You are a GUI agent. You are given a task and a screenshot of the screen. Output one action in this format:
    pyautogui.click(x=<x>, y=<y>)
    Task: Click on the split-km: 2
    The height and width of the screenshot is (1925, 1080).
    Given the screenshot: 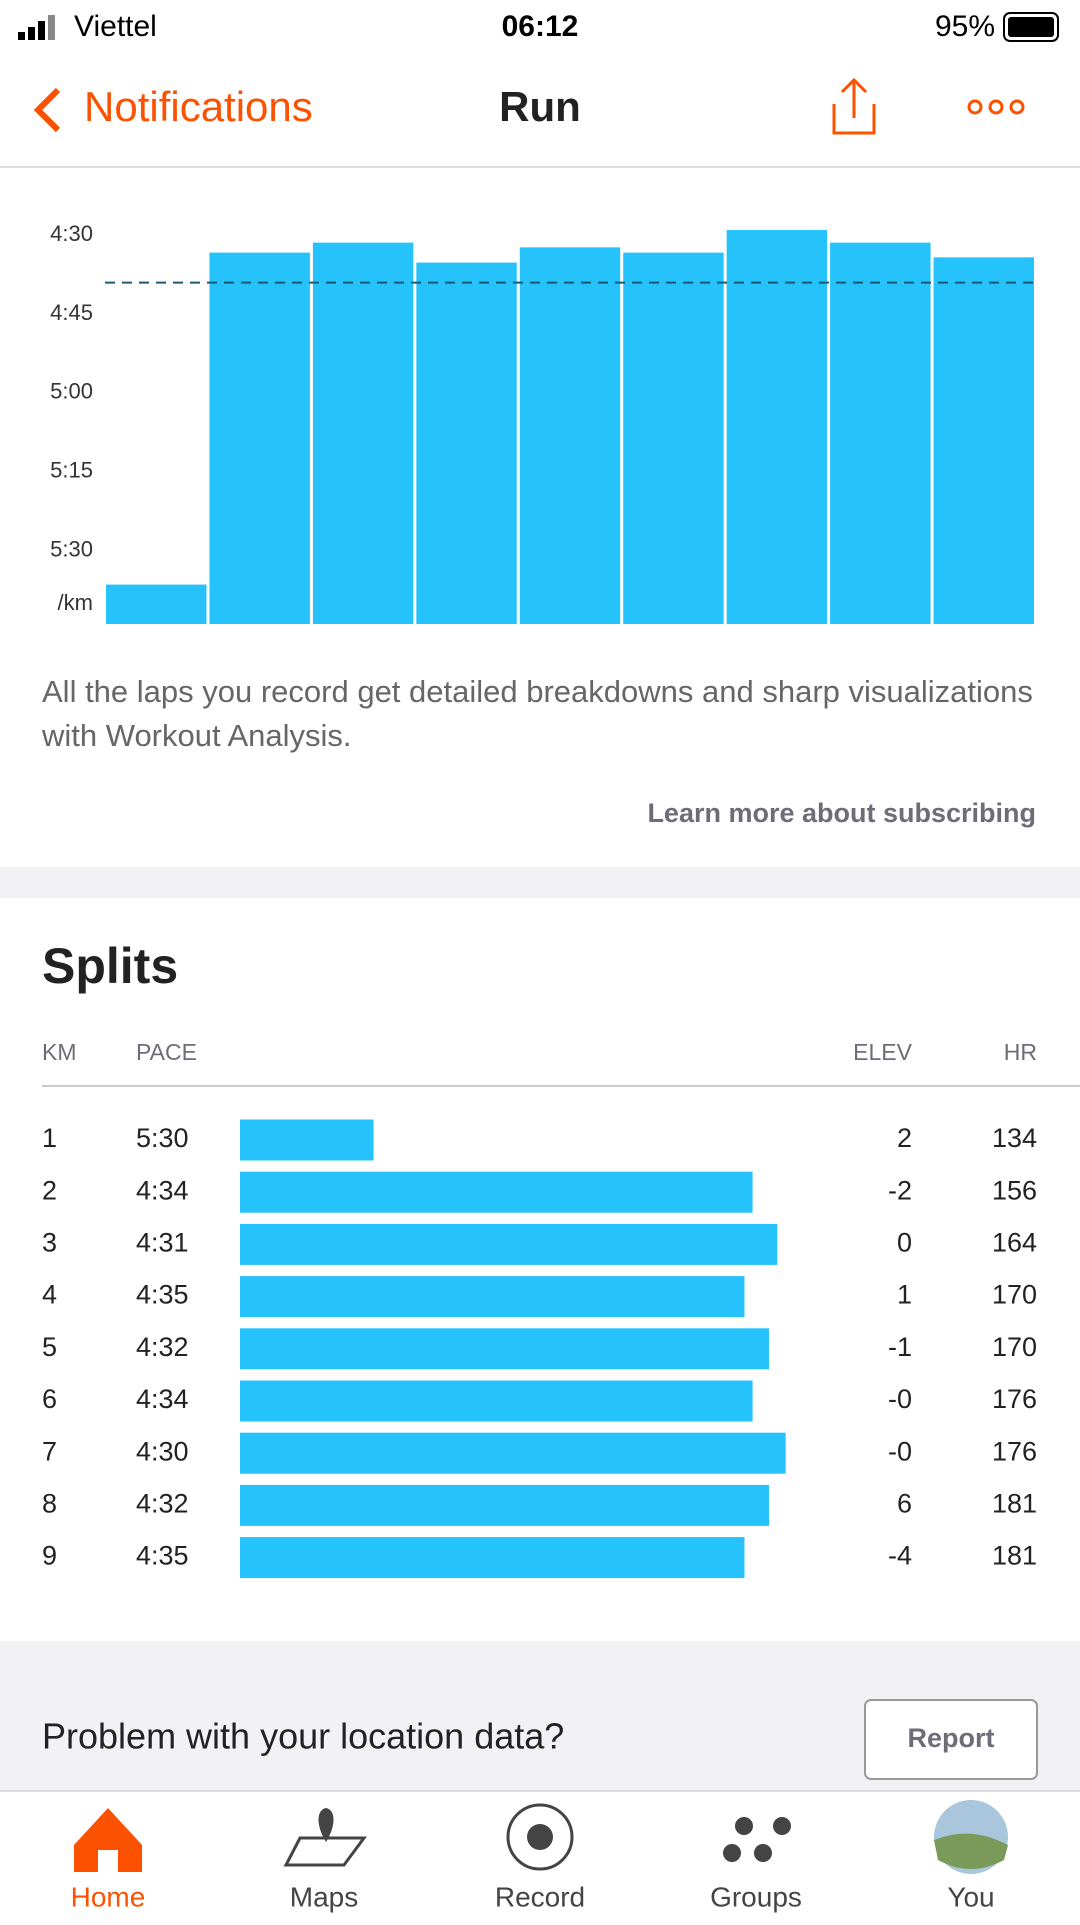 What is the action you would take?
    pyautogui.click(x=49, y=1190)
    